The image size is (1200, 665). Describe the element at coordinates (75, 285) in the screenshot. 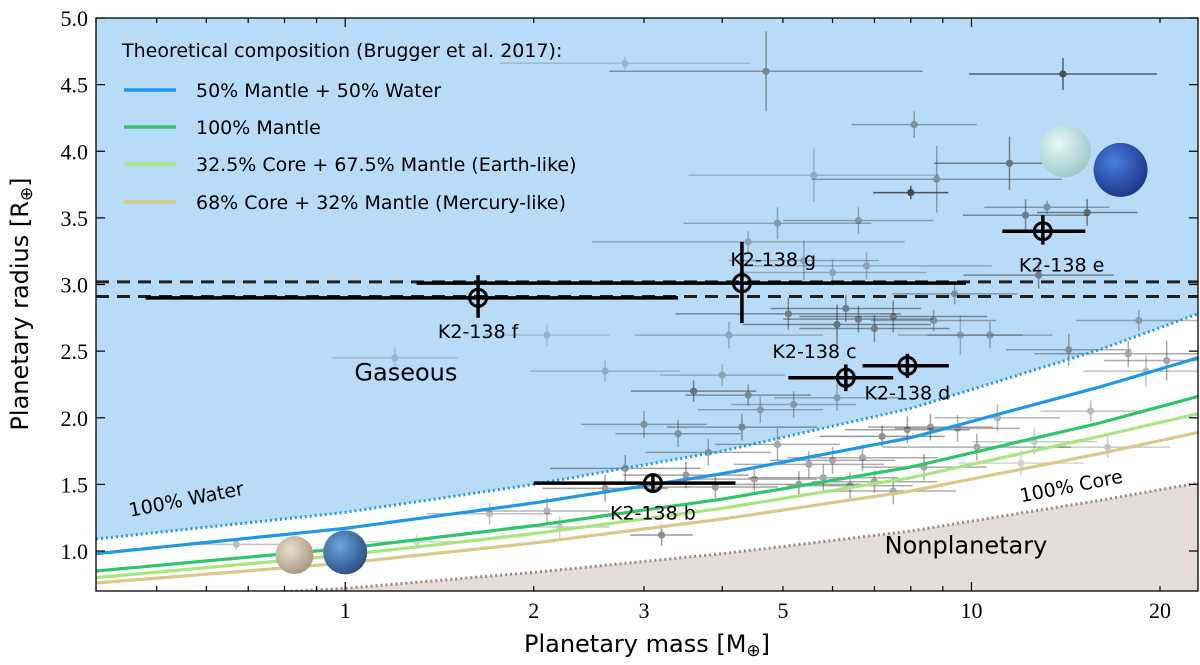

I see `y-tick-label: 3.0` at that location.